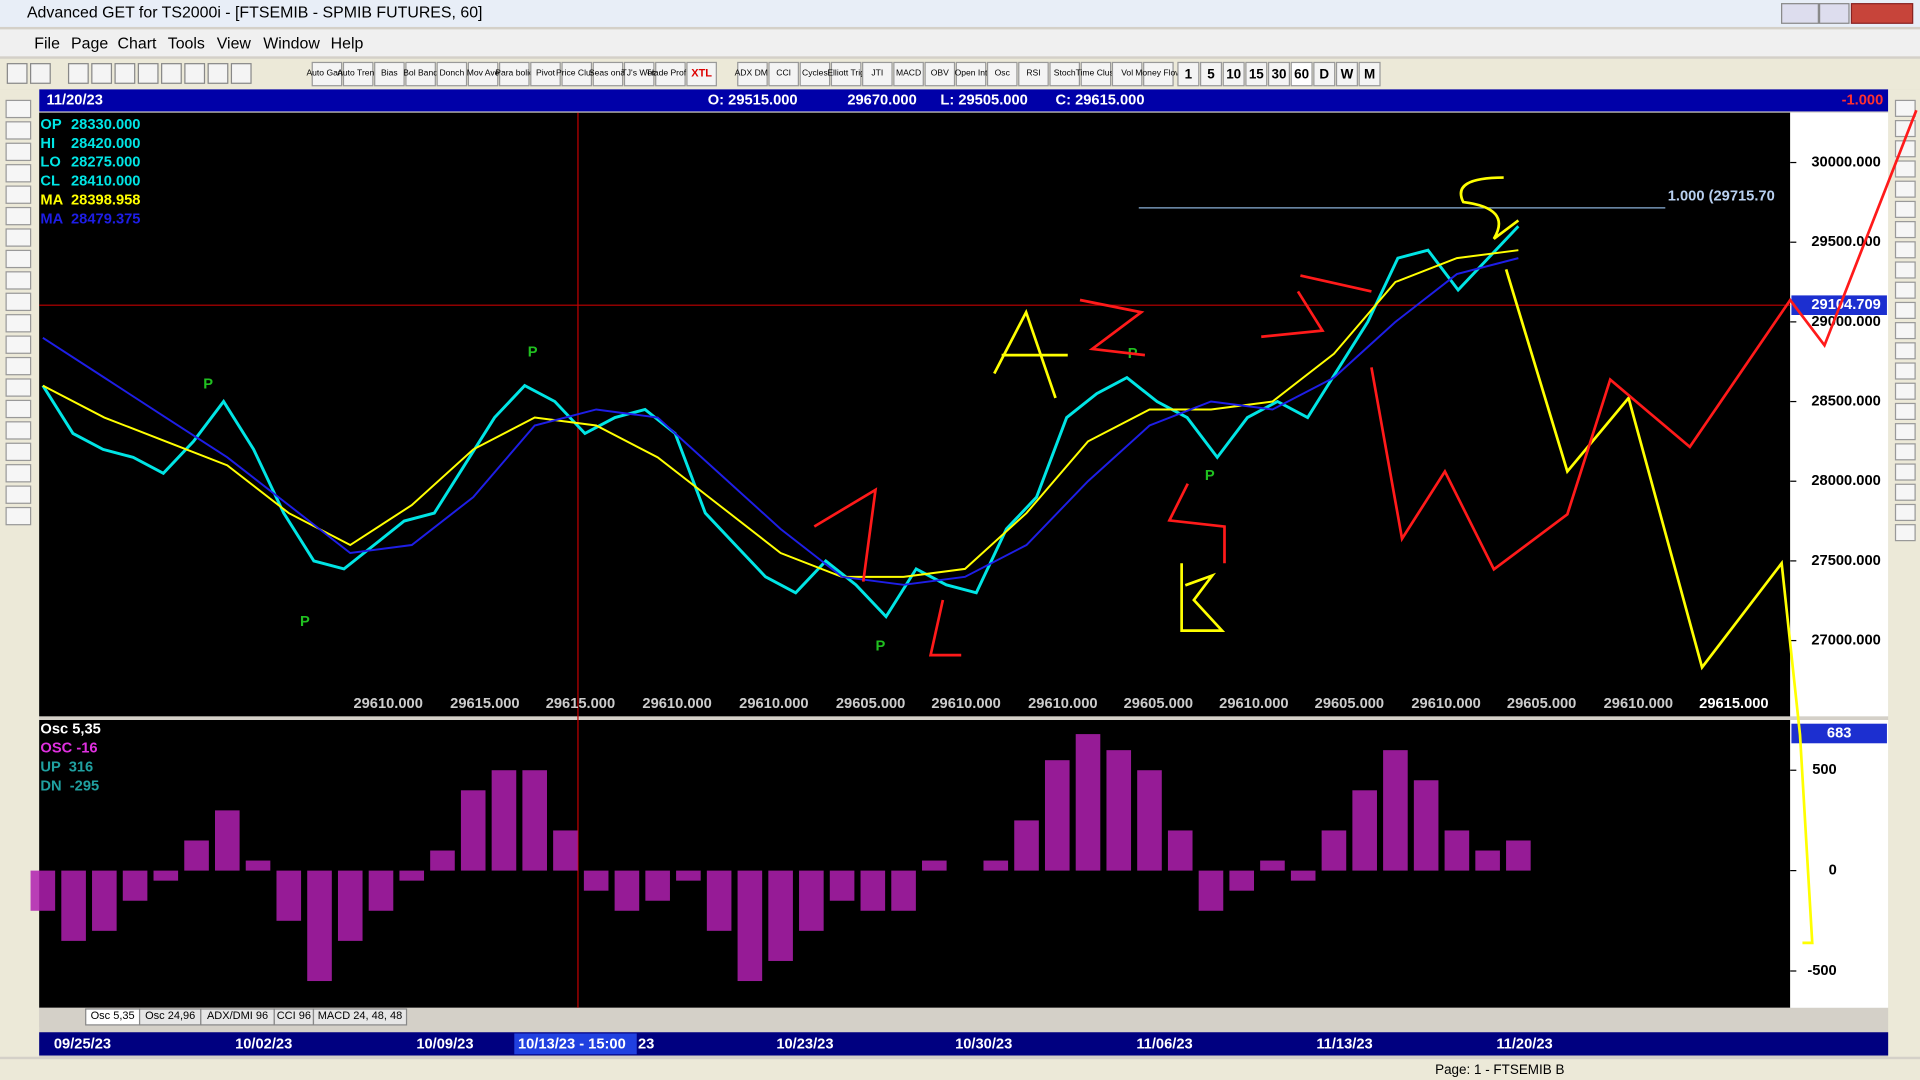 Image resolution: width=1920 pixels, height=1080 pixels. Describe the element at coordinates (347, 43) in the screenshot. I see `menu-item: Help` at that location.